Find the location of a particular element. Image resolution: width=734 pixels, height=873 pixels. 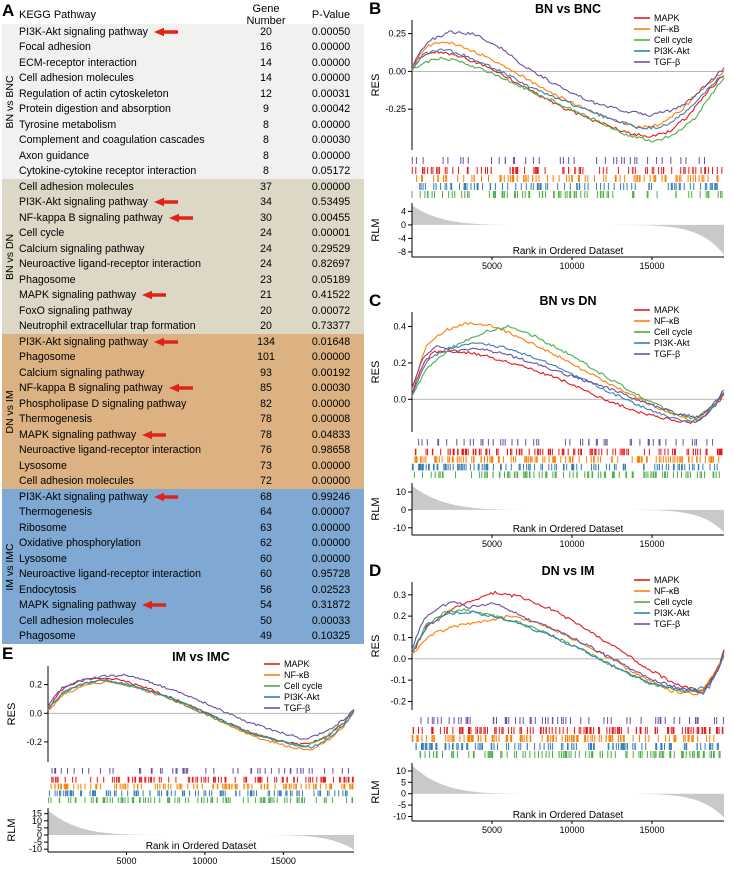

svg-text: 5 is located at coordinates (403, 782).